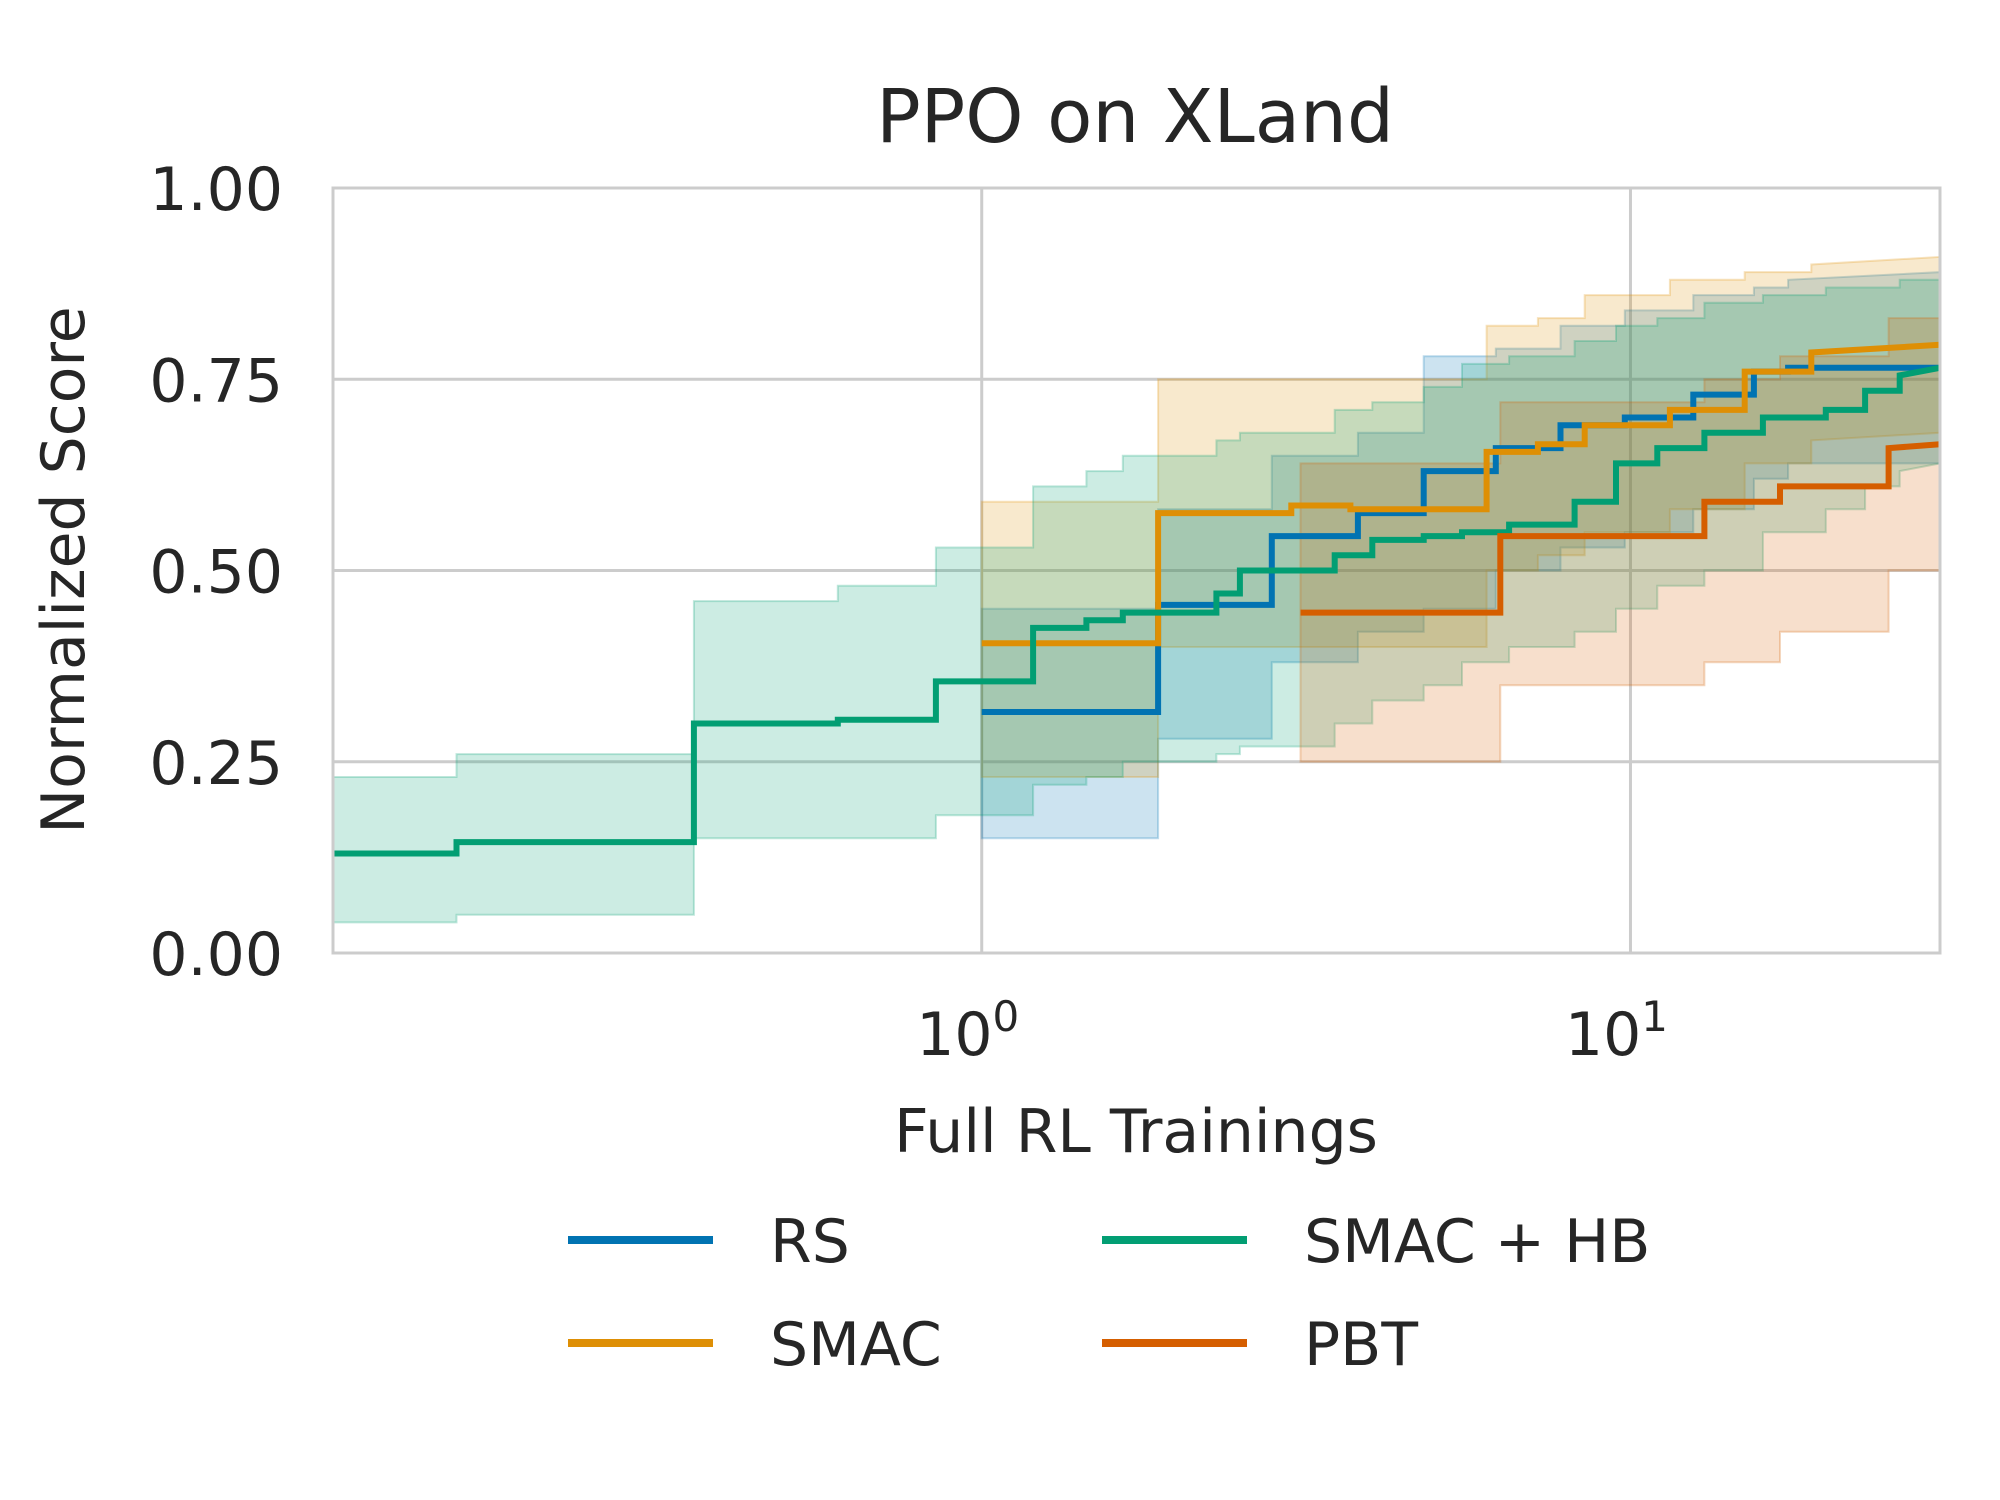 The image size is (2000, 1500). I want to click on x-axis-label: Full RL Trainings, so click(1136, 1132).